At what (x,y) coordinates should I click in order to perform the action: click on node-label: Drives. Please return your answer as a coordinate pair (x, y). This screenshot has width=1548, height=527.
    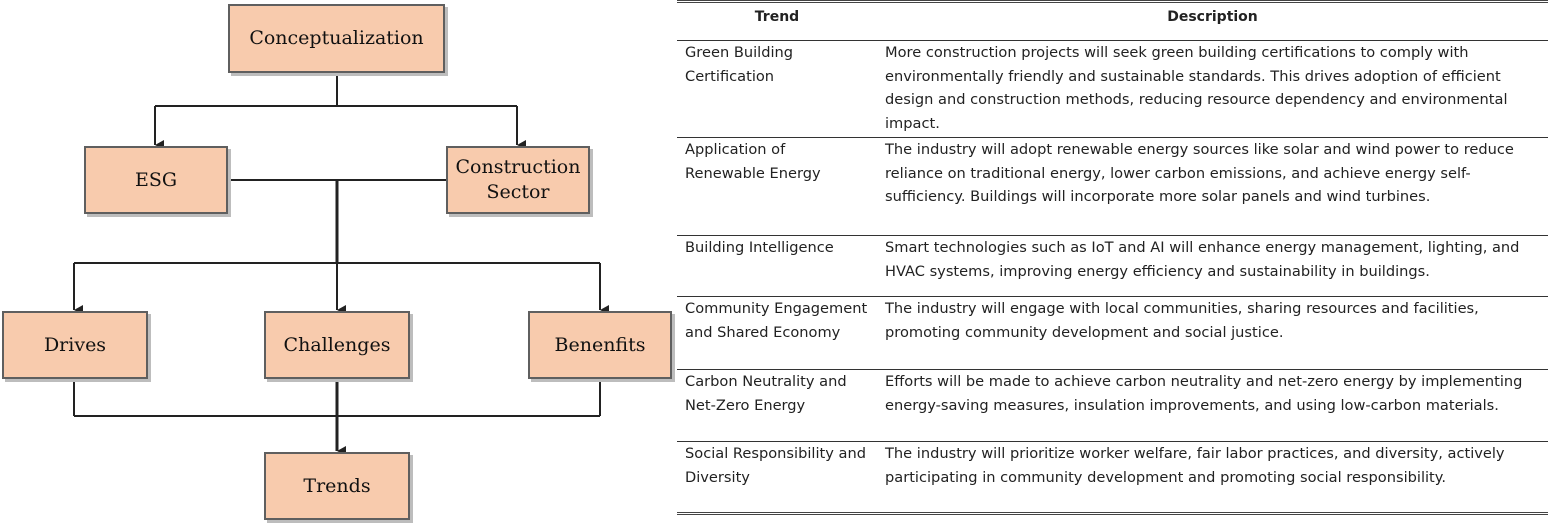
    Looking at the image, I should click on (75, 344).